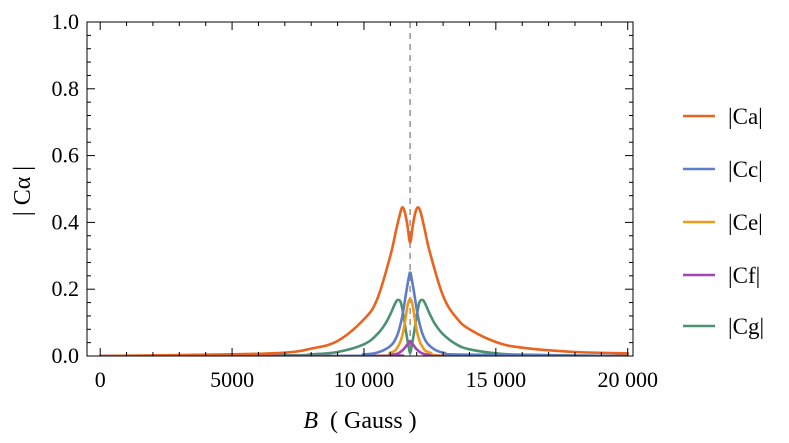  What do you see at coordinates (100, 379) in the screenshot?
I see `x-tick-label: 0` at bounding box center [100, 379].